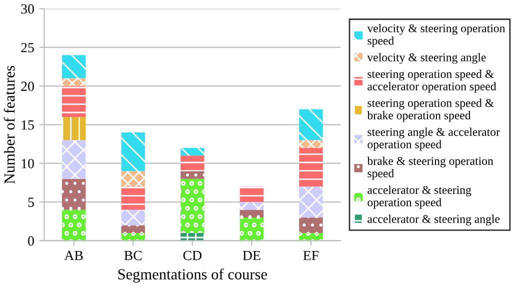  I want to click on y-tick-label: 10, so click(28, 163).